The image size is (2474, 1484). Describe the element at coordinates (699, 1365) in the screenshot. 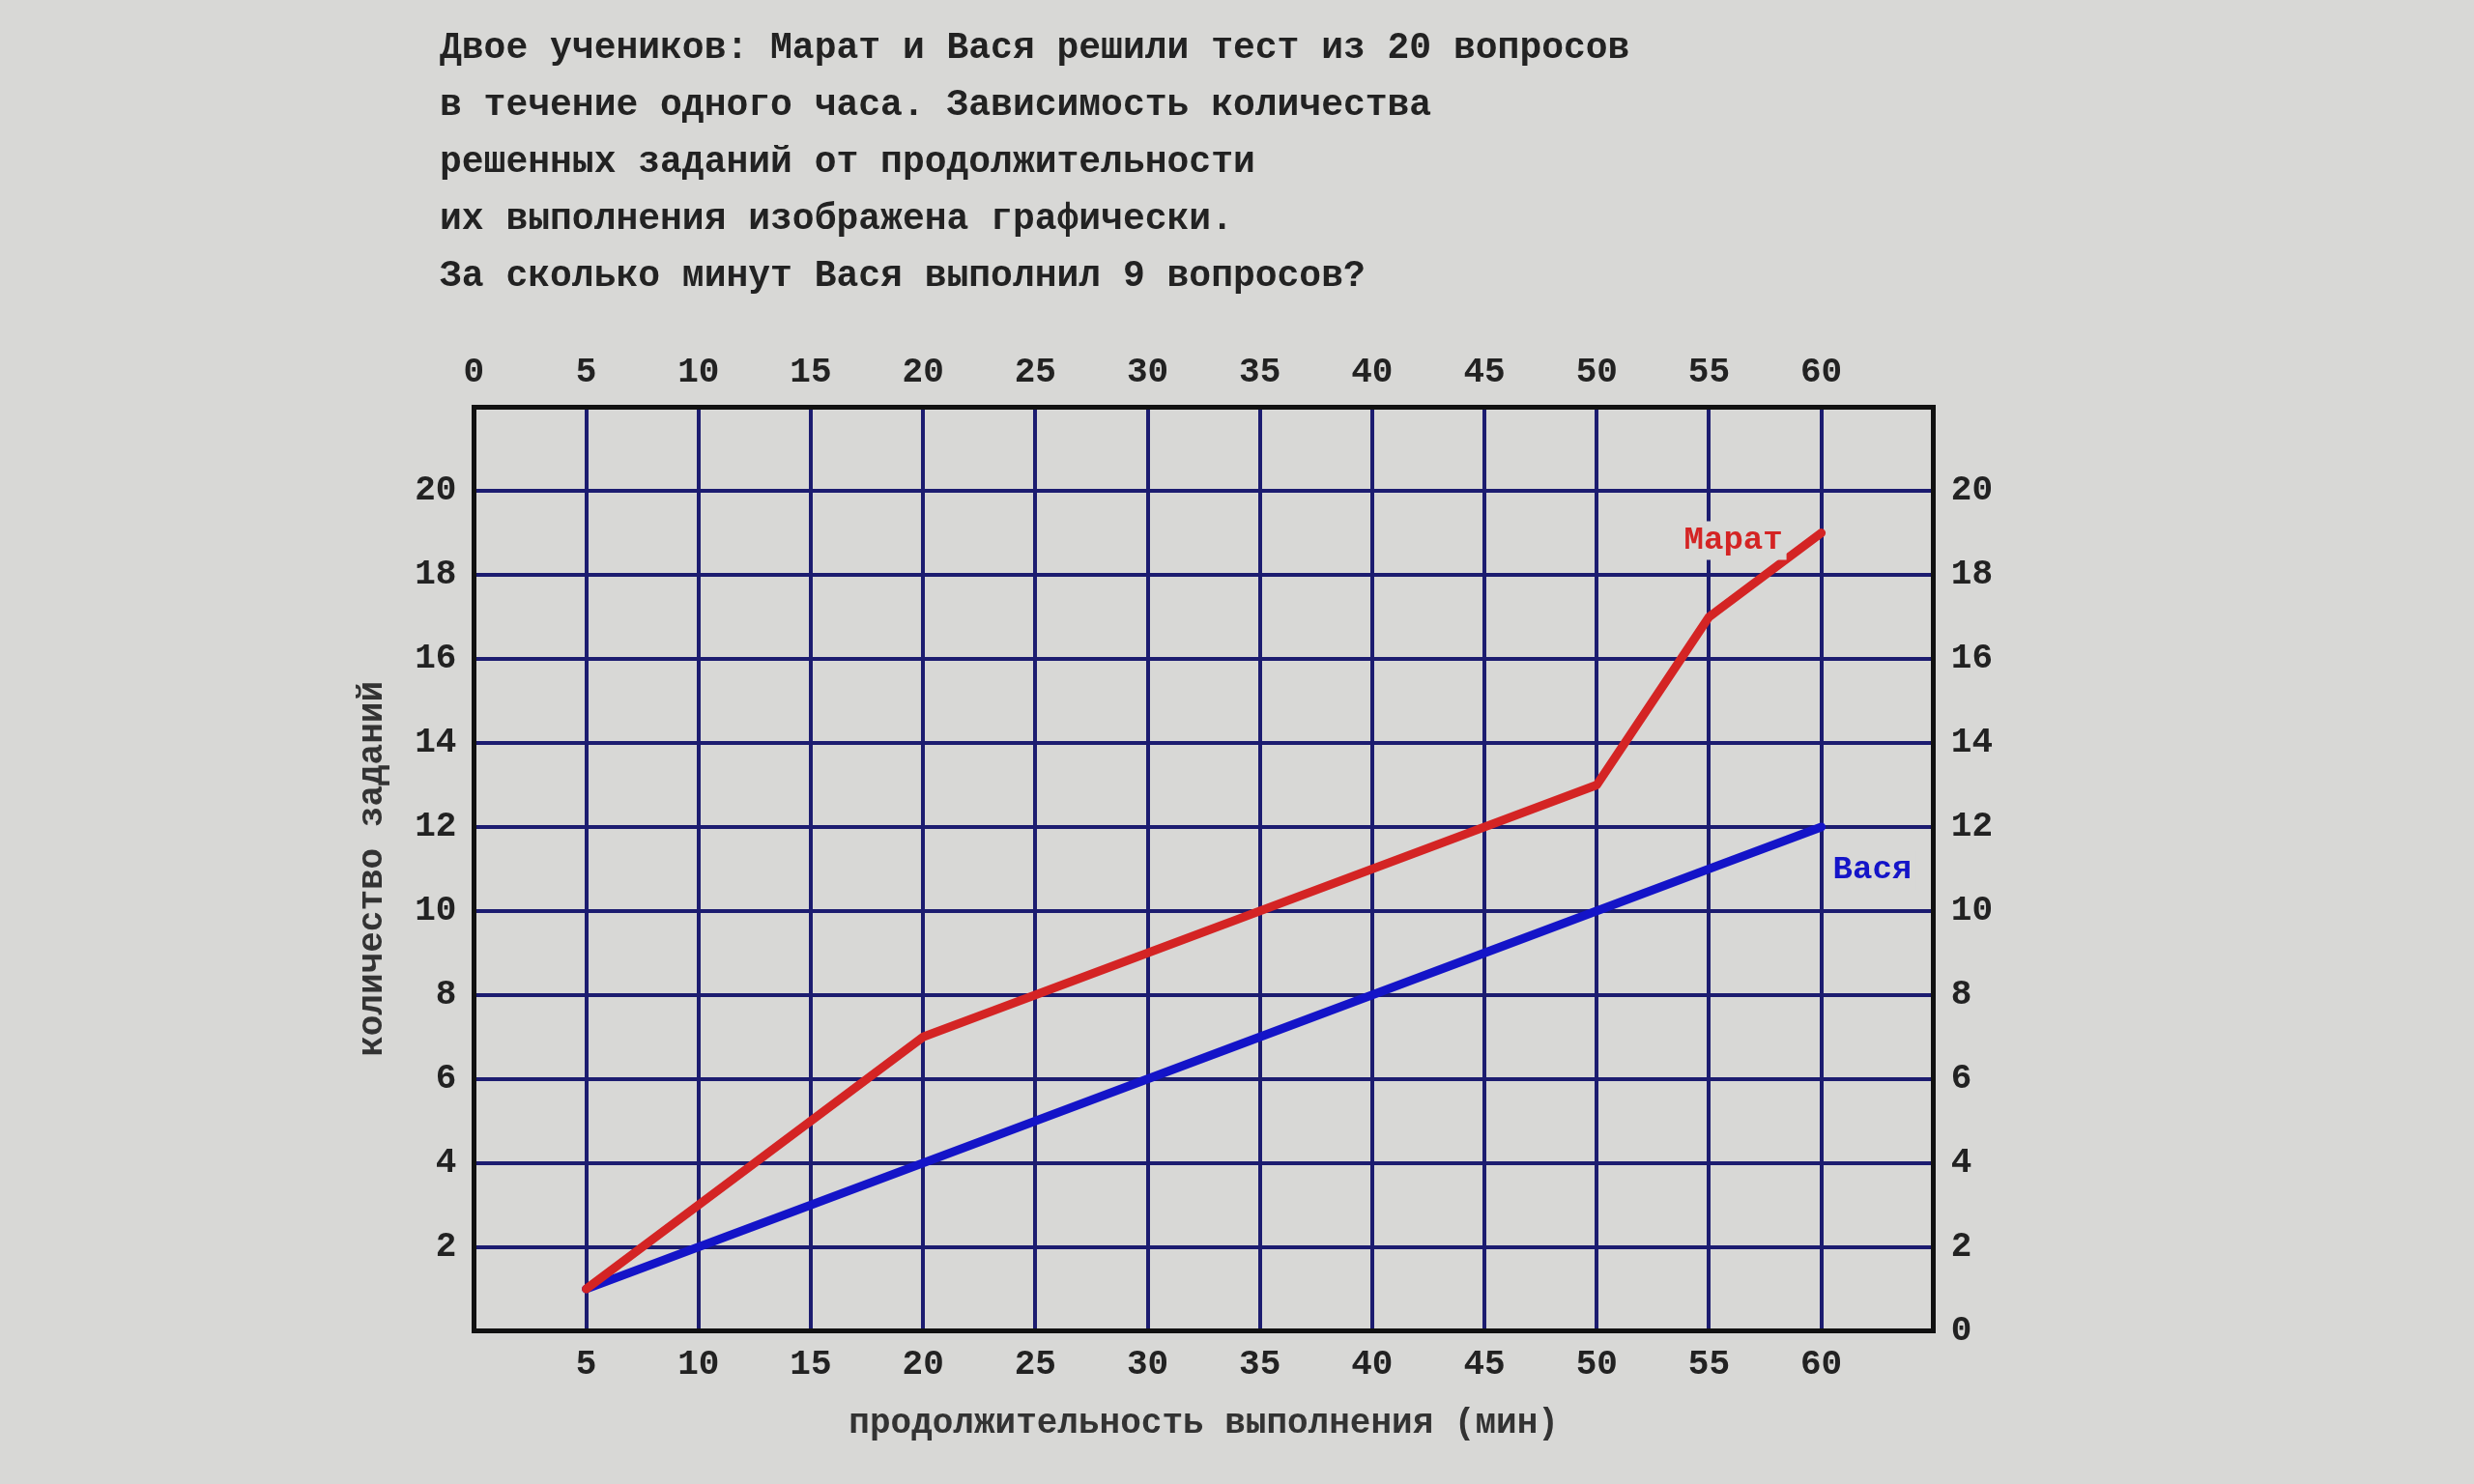

I see `x-tick-label: 10` at that location.